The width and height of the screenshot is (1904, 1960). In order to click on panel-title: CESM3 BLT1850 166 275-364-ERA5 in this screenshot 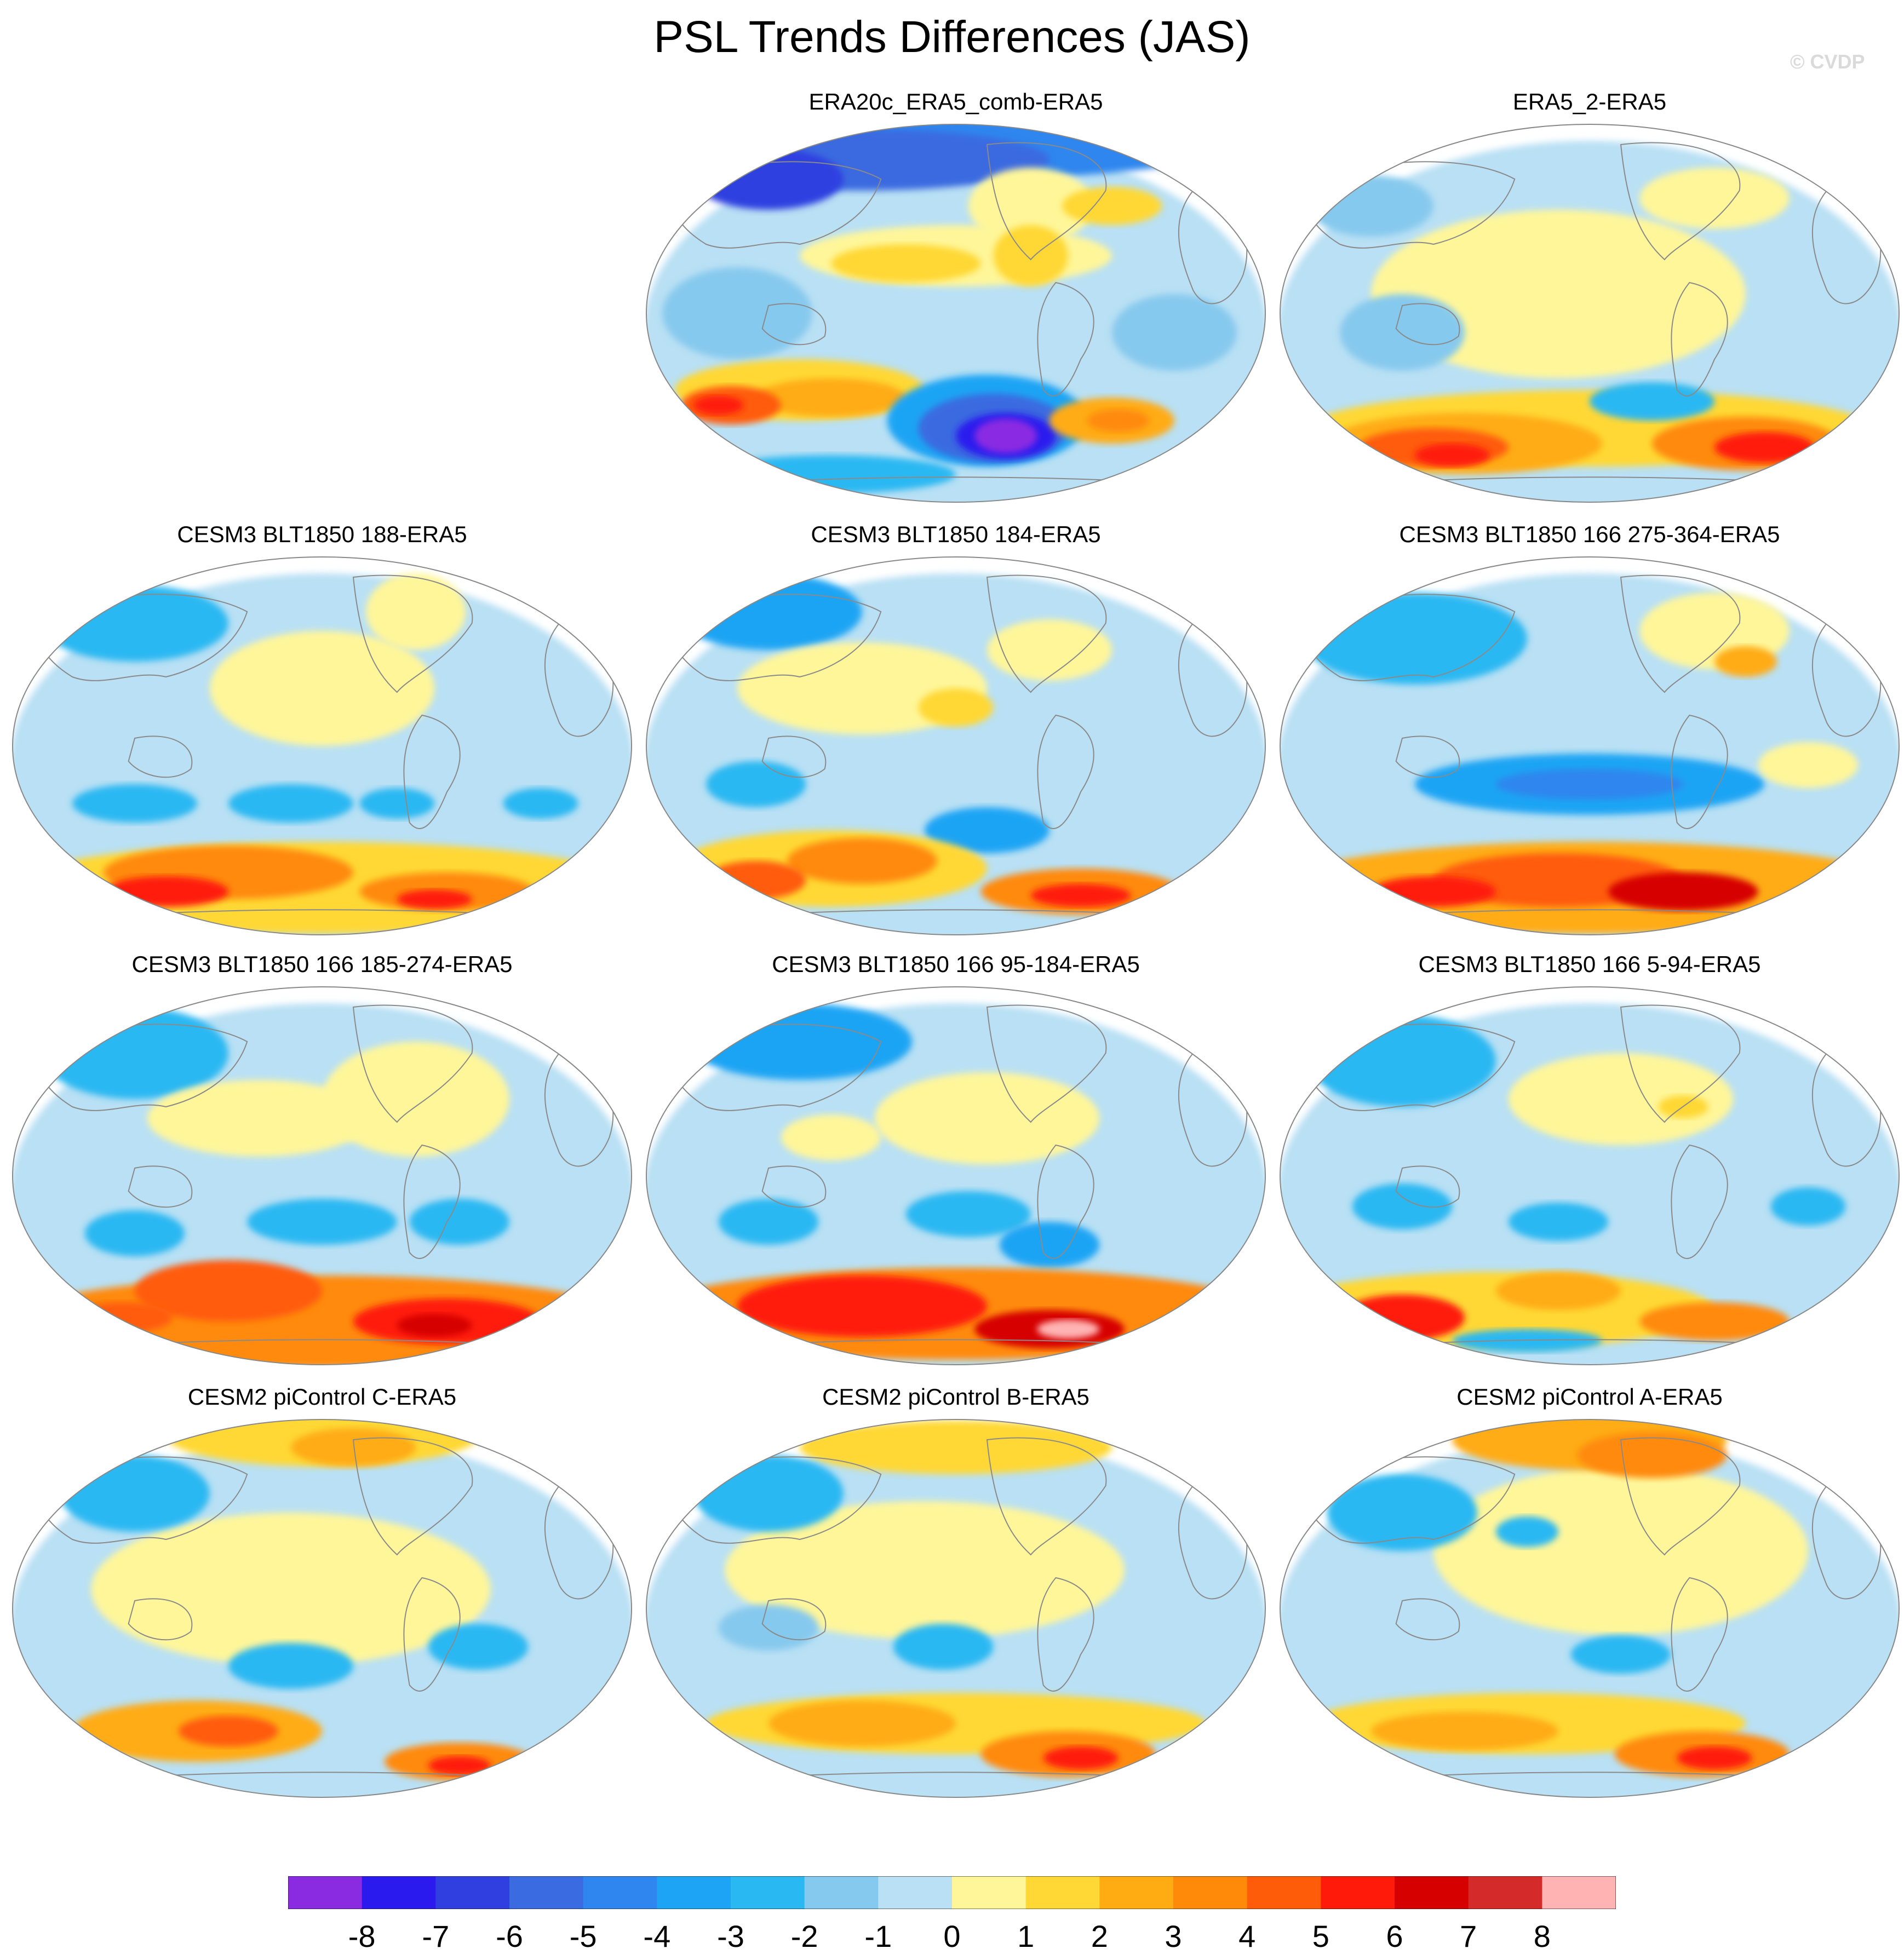, I will do `click(1589, 534)`.